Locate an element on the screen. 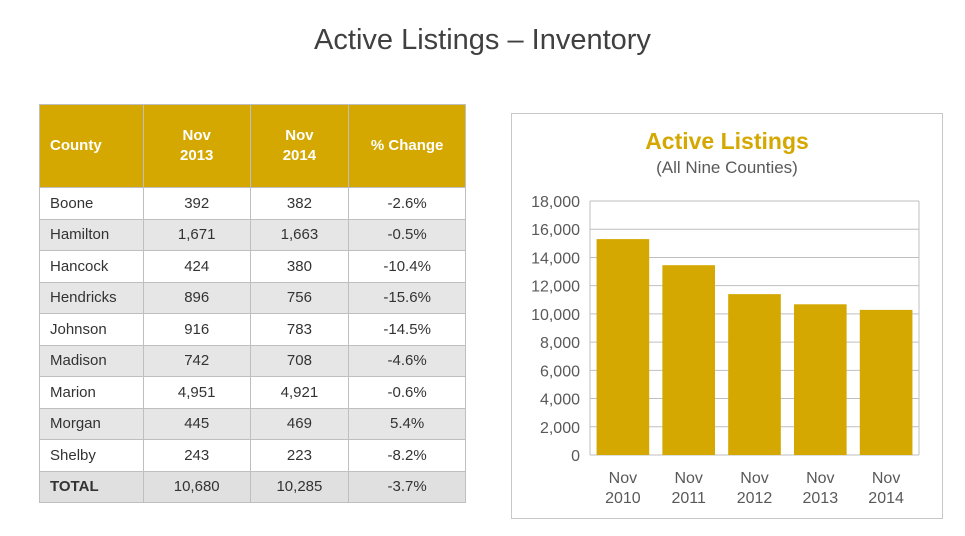 This screenshot has height=536, width=965. table-header-row: County Nov 2013 Nov 2014 % Change is located at coordinates (252, 146).